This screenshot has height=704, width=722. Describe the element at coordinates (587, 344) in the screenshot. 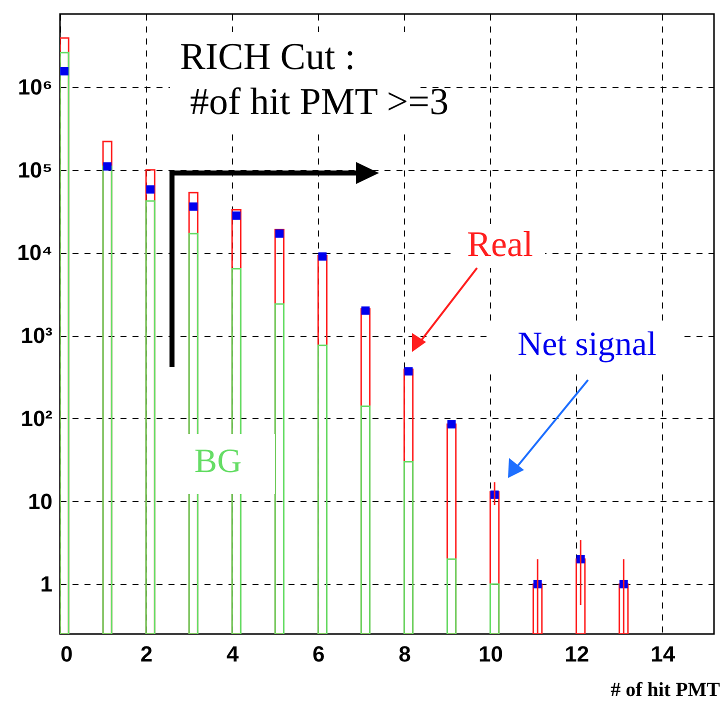

I see `text: Net signal` at that location.